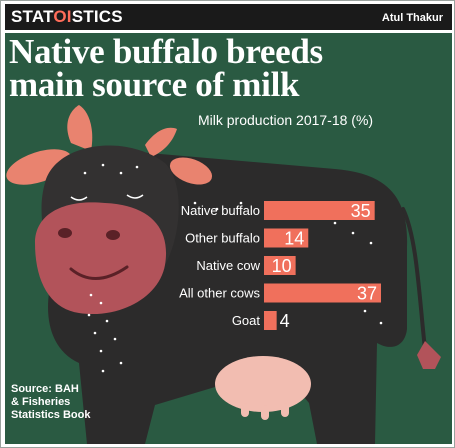  I want to click on source-line-3: Statistics Book, so click(51, 415).